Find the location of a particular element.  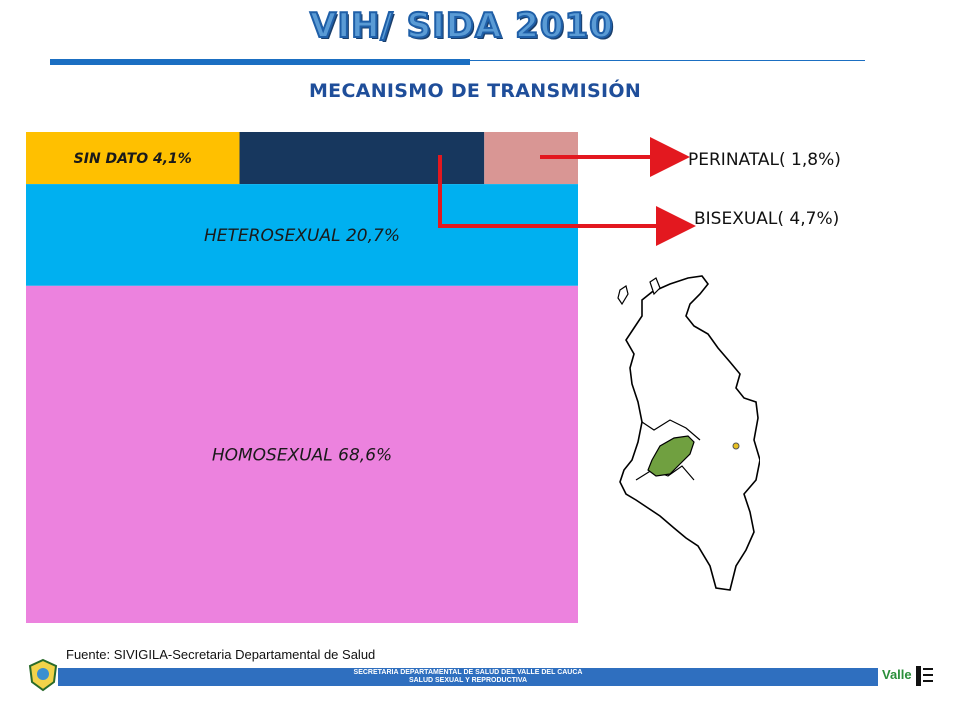

callout-bisexual: BISEXUAL( 4,7%) is located at coordinates (767, 219).